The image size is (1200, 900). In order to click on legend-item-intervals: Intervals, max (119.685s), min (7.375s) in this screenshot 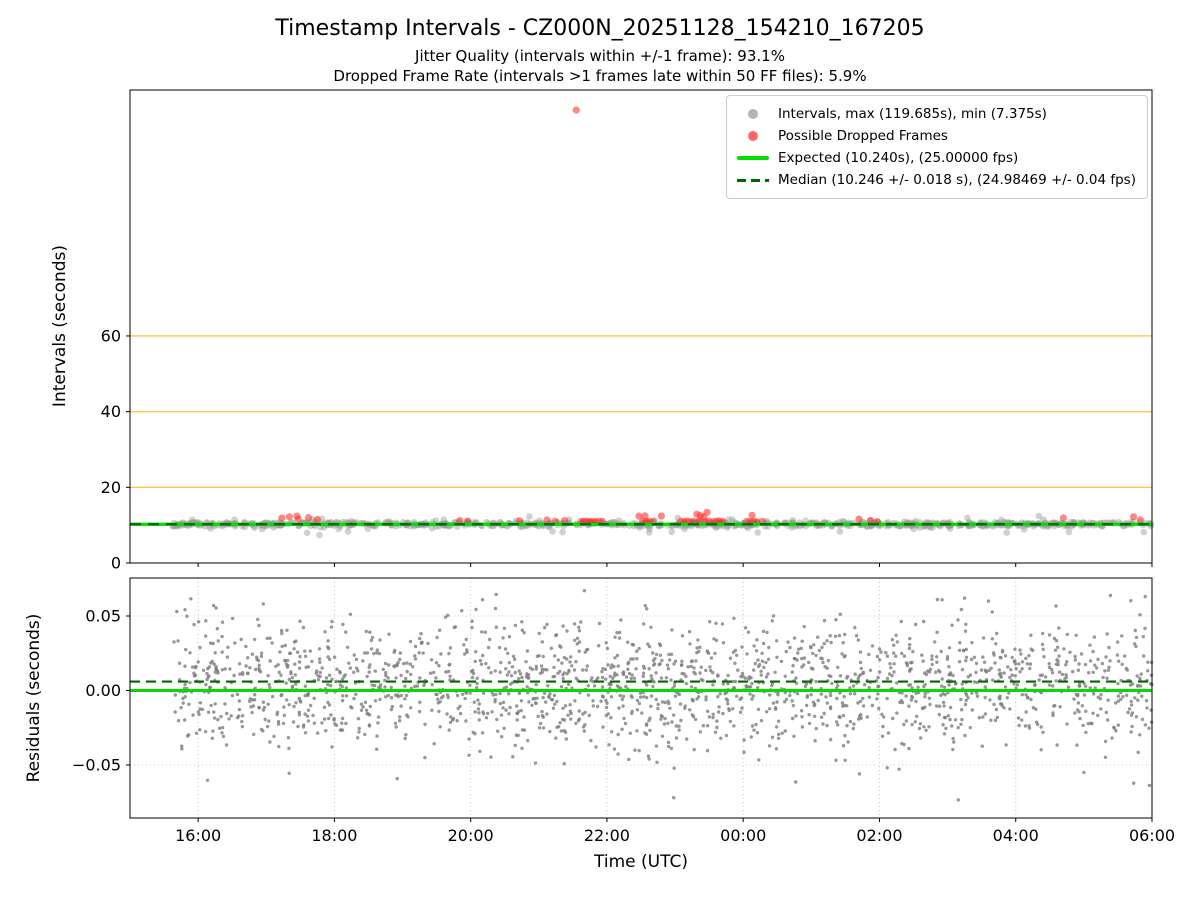, I will do `click(935, 114)`.